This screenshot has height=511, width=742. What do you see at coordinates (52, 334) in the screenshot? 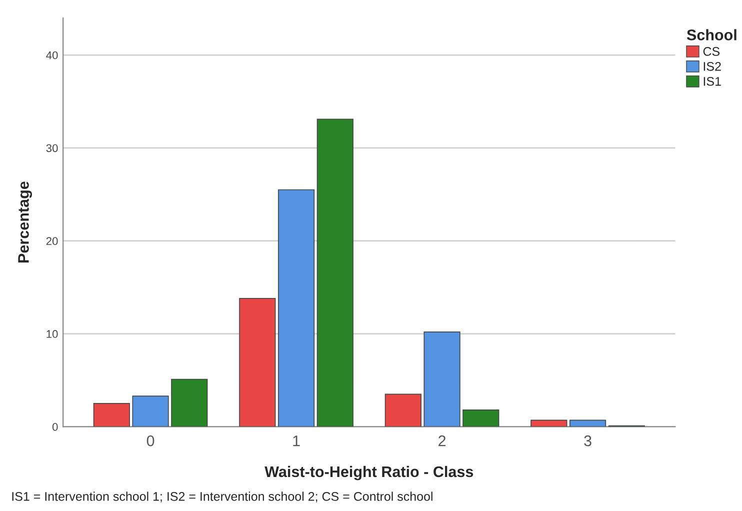
I see `y-tick-label: 10` at bounding box center [52, 334].